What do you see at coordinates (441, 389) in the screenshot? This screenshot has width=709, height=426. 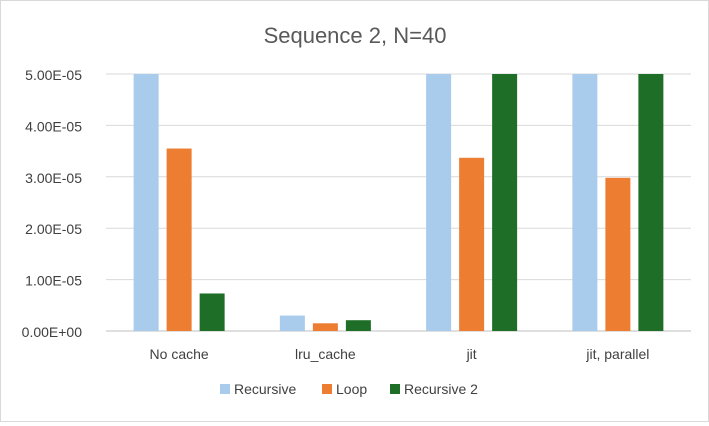 I see `legend-label: Recursive 2` at bounding box center [441, 389].